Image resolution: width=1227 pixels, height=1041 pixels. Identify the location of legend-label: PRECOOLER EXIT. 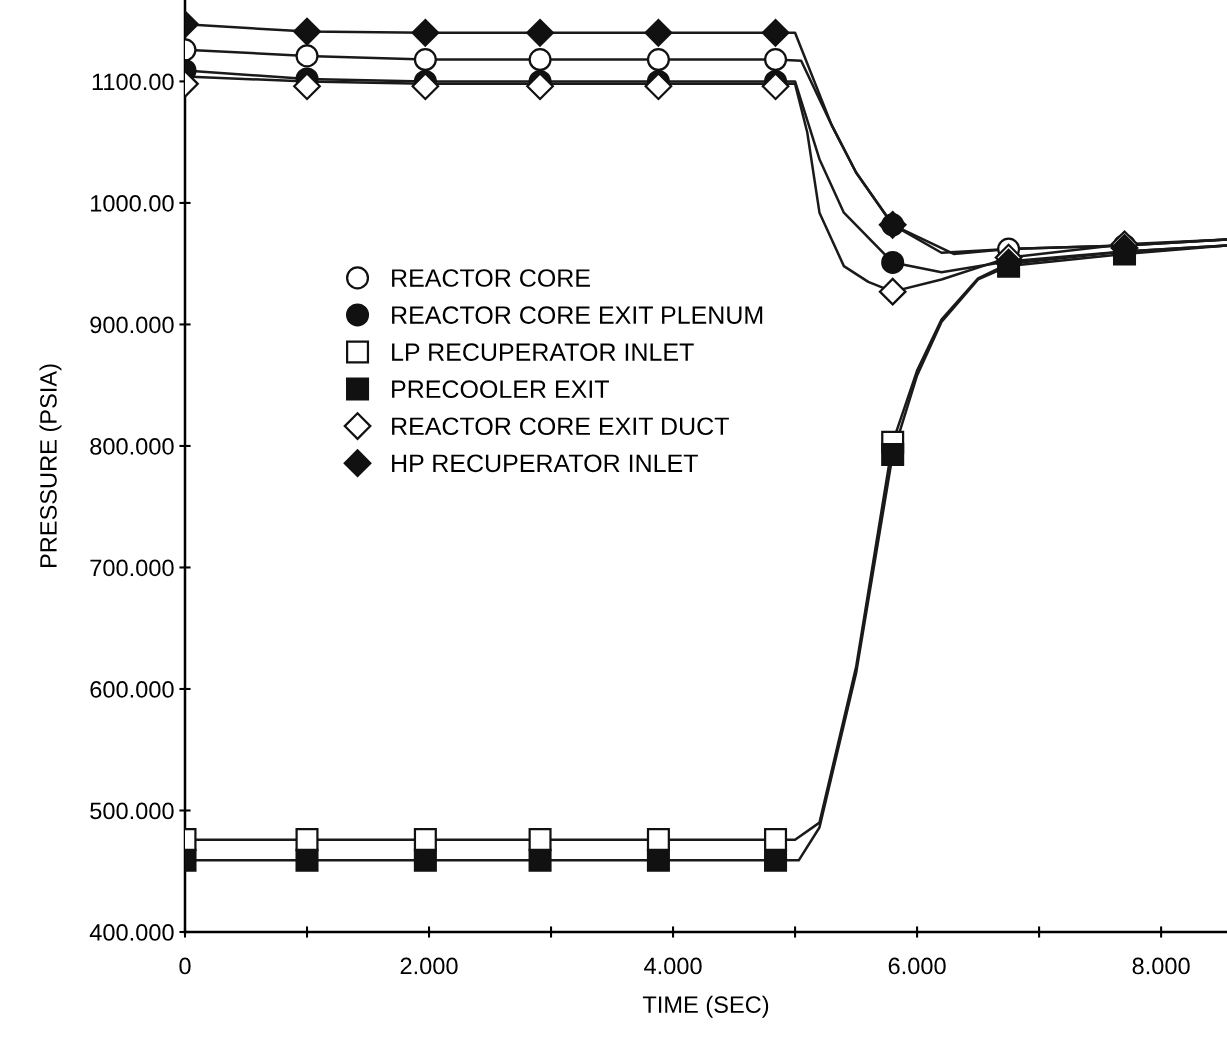
(500, 389).